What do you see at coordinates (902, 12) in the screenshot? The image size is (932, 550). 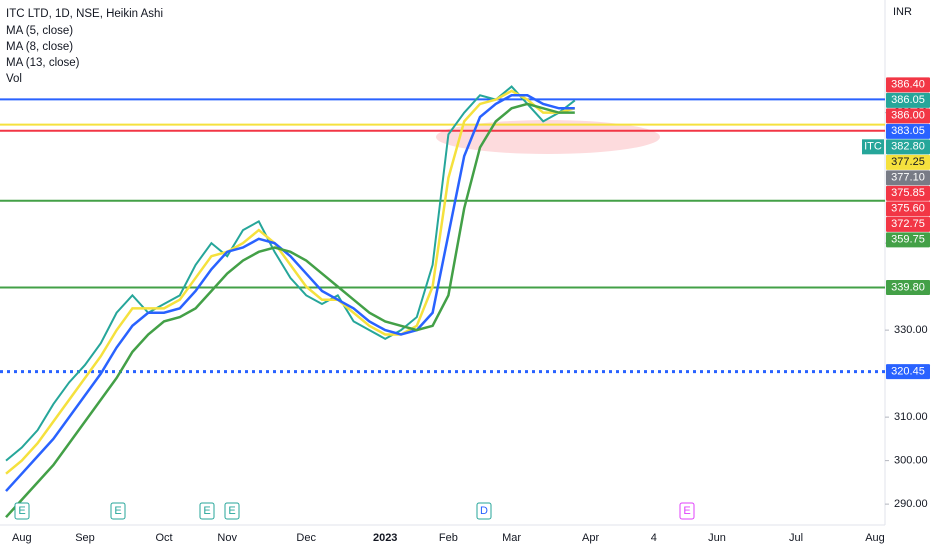 I see `currency: INR` at bounding box center [902, 12].